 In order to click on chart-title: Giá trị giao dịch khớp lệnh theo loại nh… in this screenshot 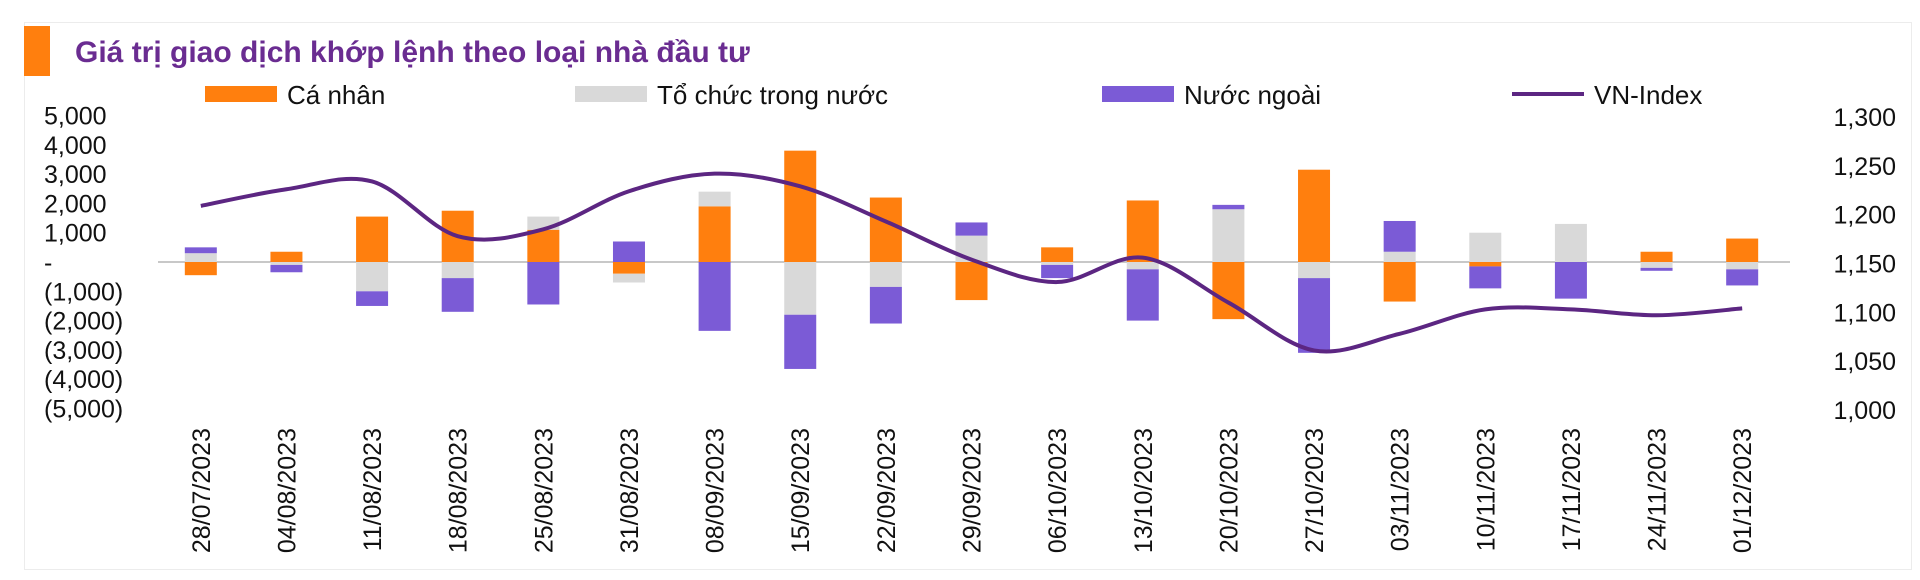, I will do `click(412, 52)`.